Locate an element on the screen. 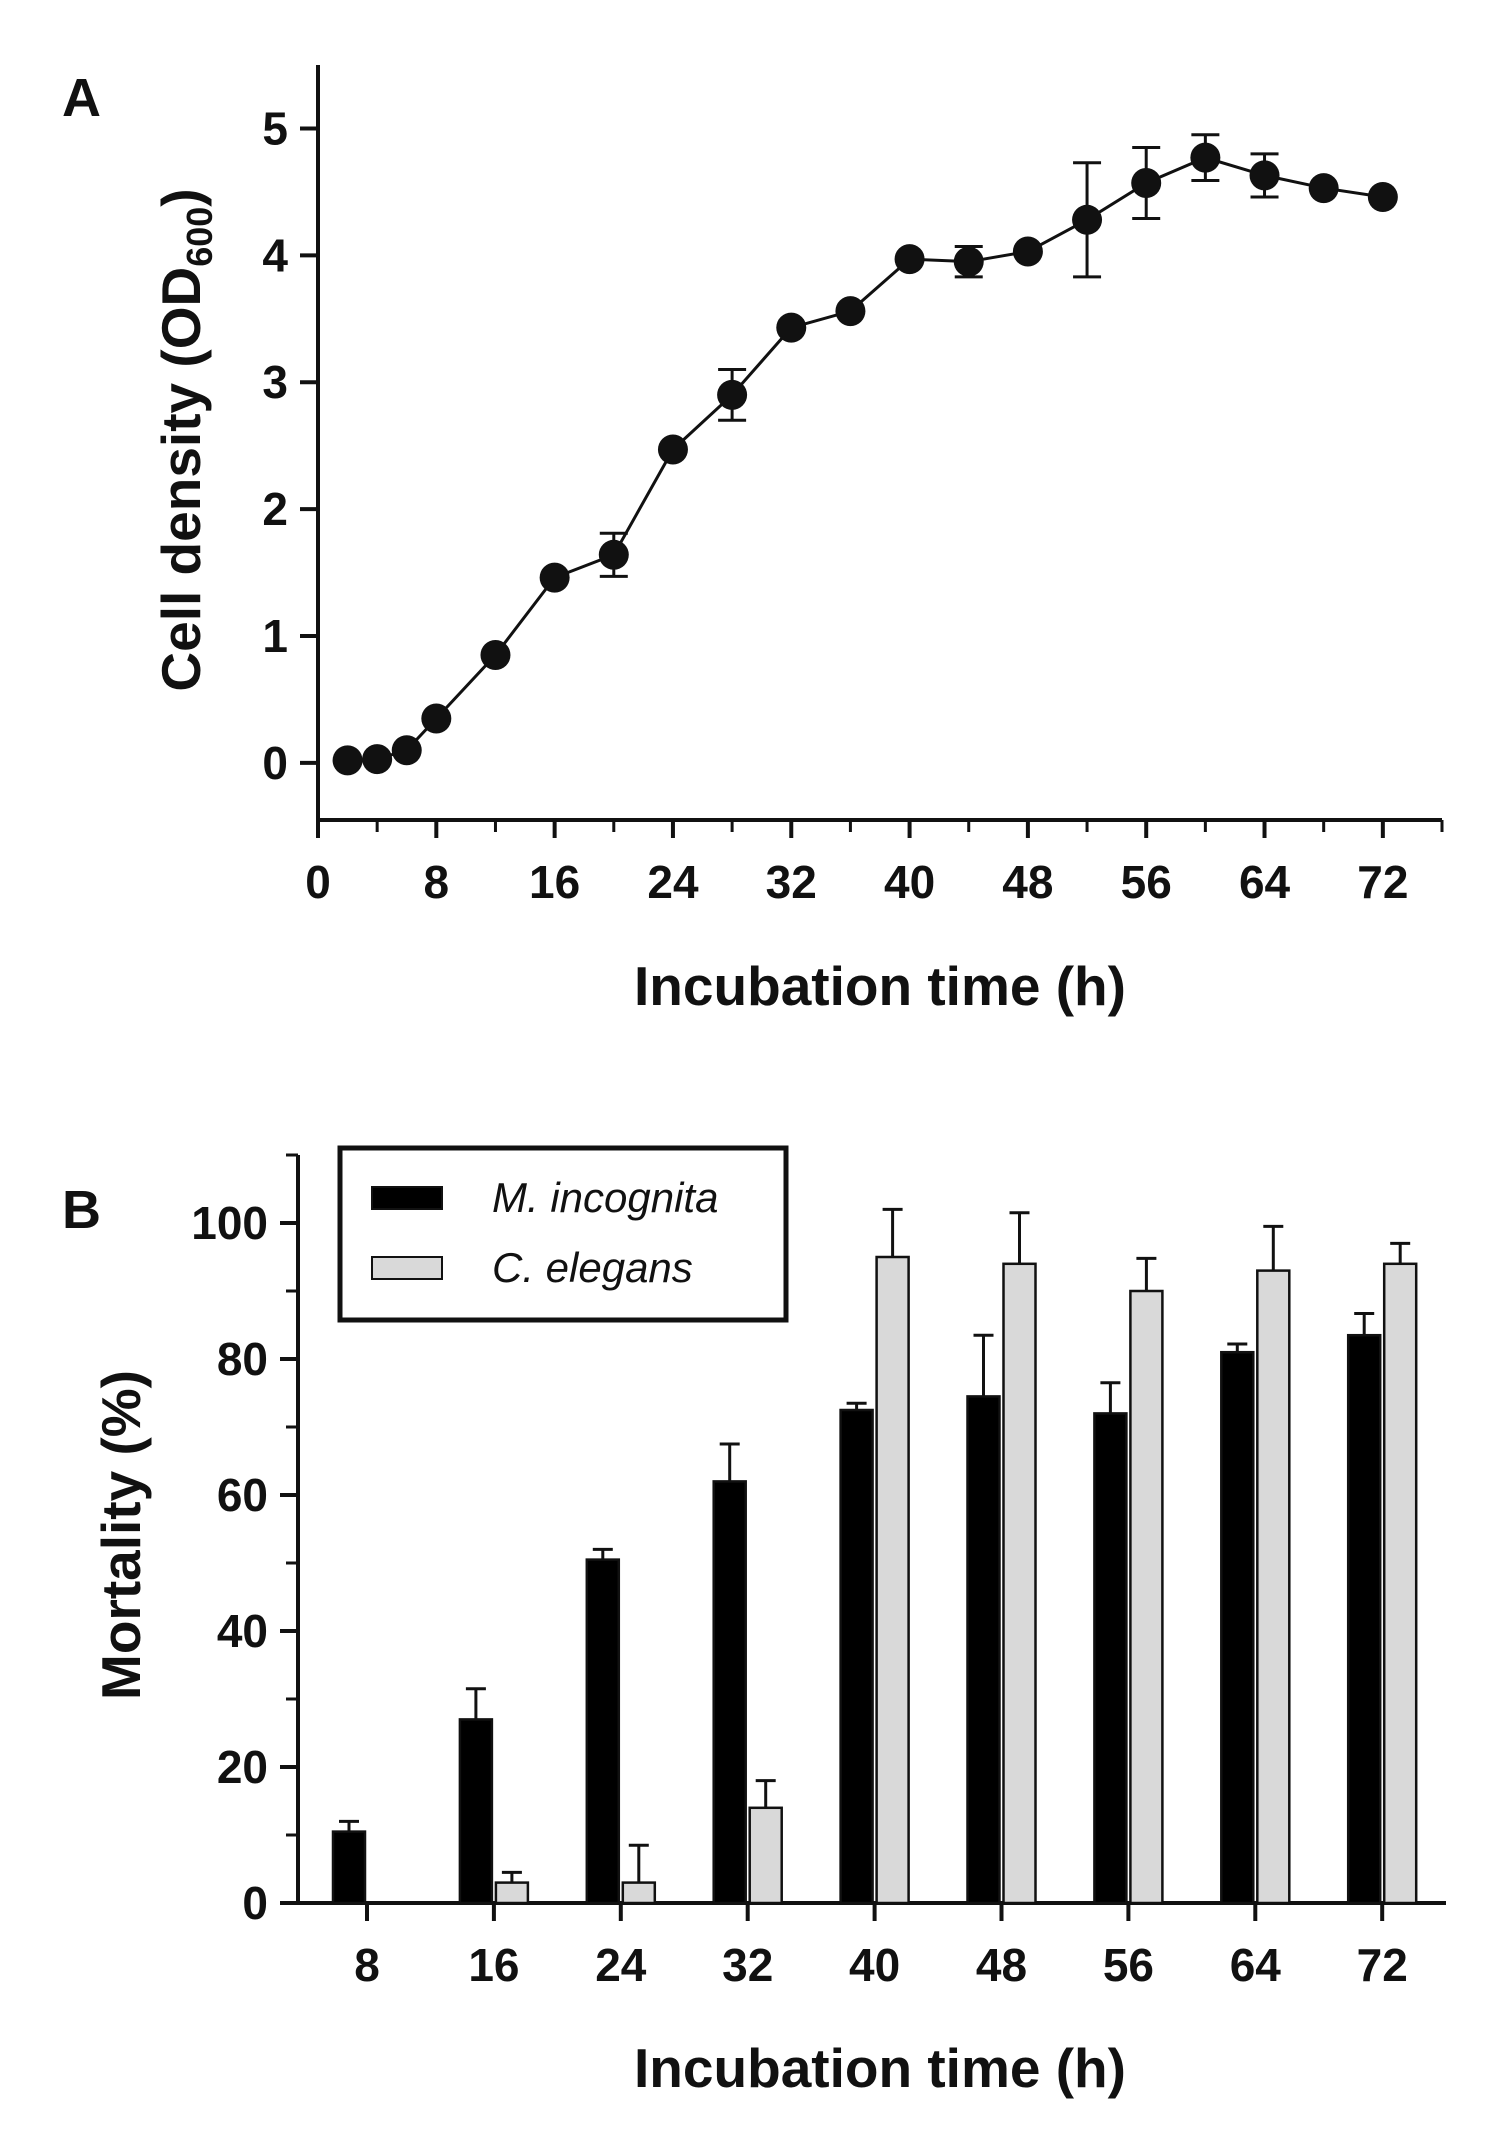 Image resolution: width=1498 pixels, height=2129 pixels. y-tick-label: 3 is located at coordinates (275, 382).